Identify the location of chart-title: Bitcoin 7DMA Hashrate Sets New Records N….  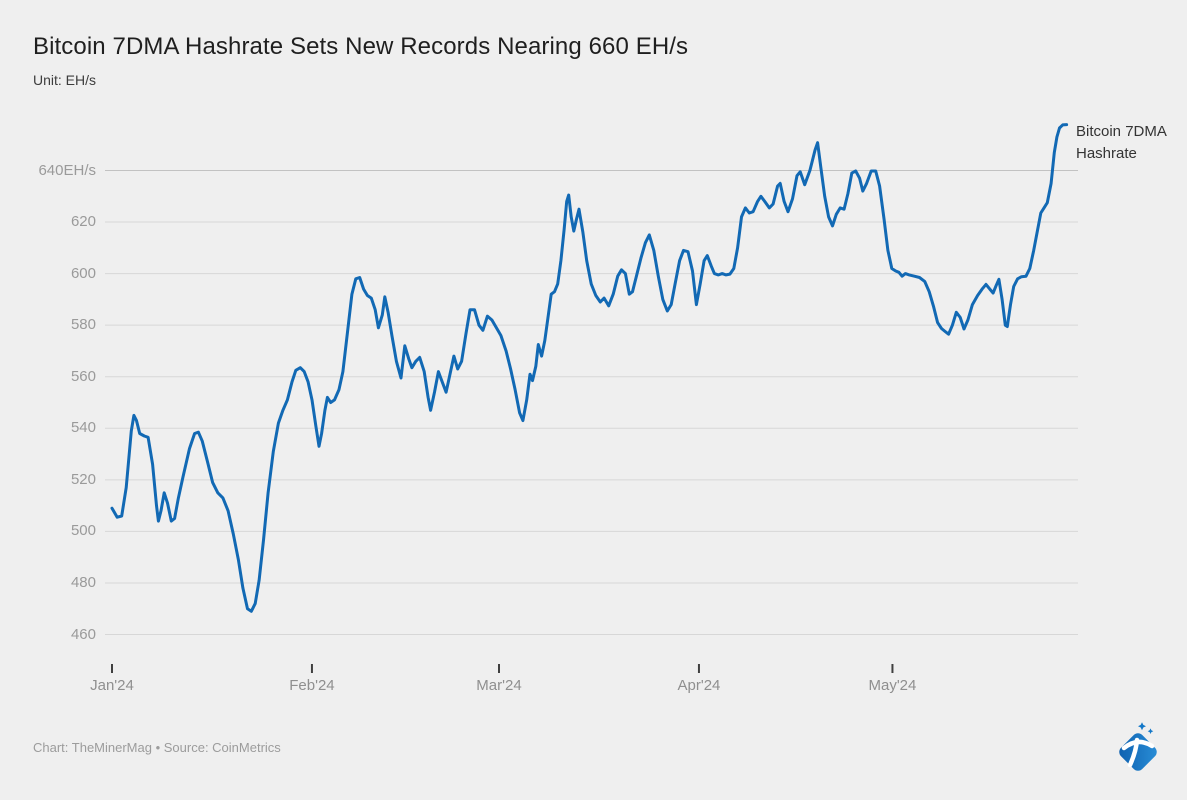
(361, 46).